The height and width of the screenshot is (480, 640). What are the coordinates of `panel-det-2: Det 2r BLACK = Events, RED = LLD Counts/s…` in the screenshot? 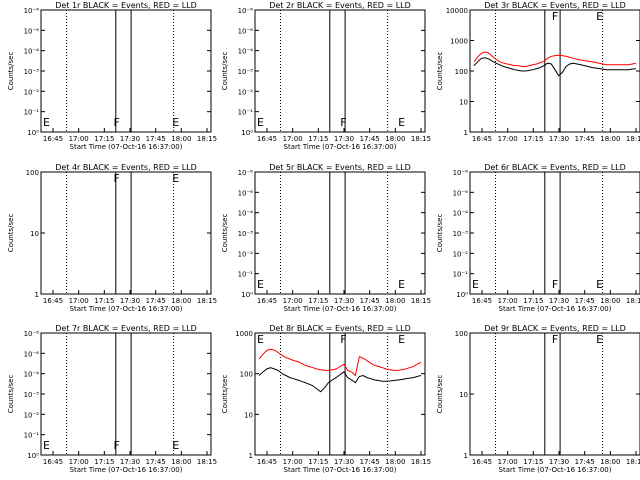 It's located at (326, 76).